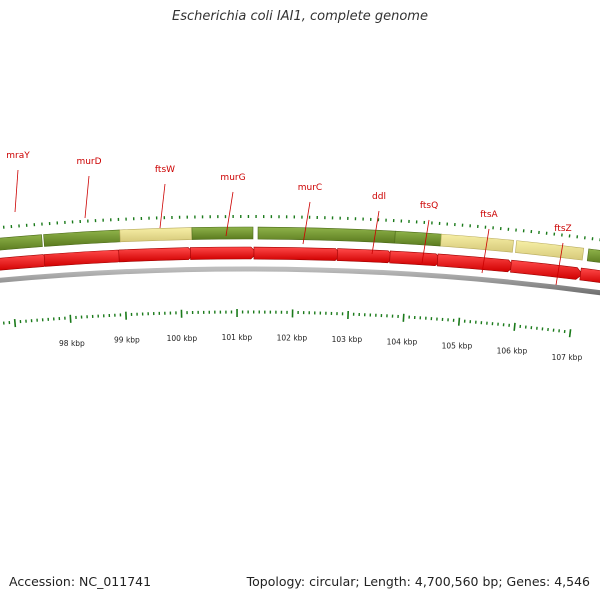 This screenshot has height=600, width=600. What do you see at coordinates (310, 188) in the screenshot?
I see `gene-label-murC: murC` at bounding box center [310, 188].